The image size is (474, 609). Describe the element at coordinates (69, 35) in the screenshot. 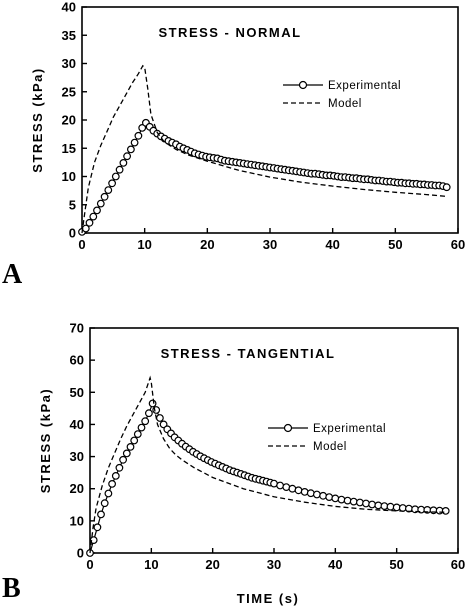

I see `y-tick-label: 35` at that location.